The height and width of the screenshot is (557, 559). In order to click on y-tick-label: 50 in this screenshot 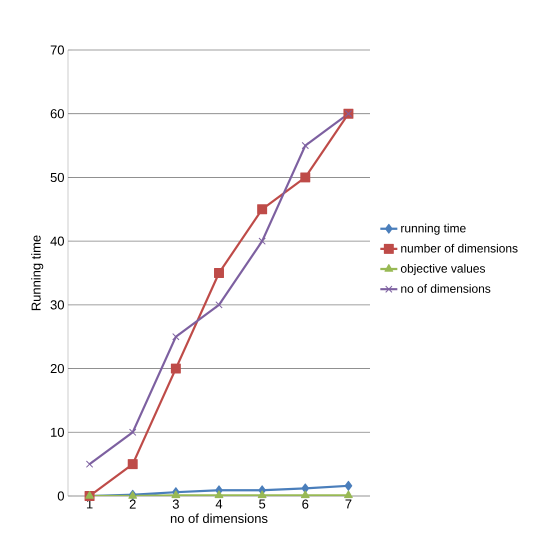, I will do `click(57, 177)`.